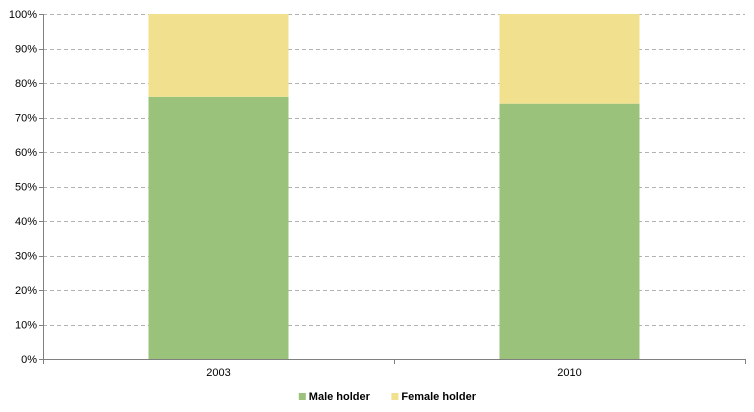 The image size is (754, 412). What do you see at coordinates (387, 397) in the screenshot?
I see `legend: Male holder Female holder` at bounding box center [387, 397].